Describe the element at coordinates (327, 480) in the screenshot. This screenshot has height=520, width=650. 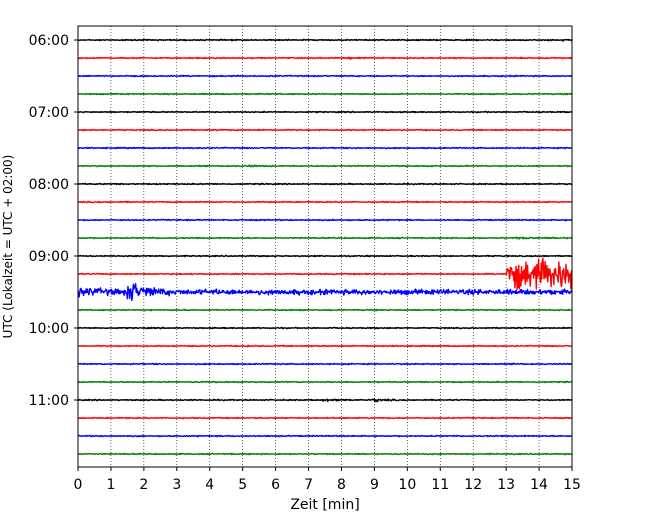
I see `x-axis-ticks: 0 1 2 3 4 5 6 7 8 9 10 11 12 13 14 15` at that location.